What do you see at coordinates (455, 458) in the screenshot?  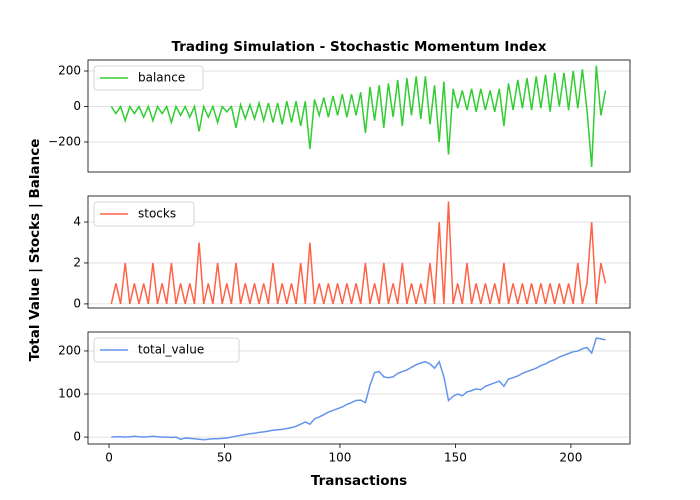 I see `x-tick-label: 150` at bounding box center [455, 458].